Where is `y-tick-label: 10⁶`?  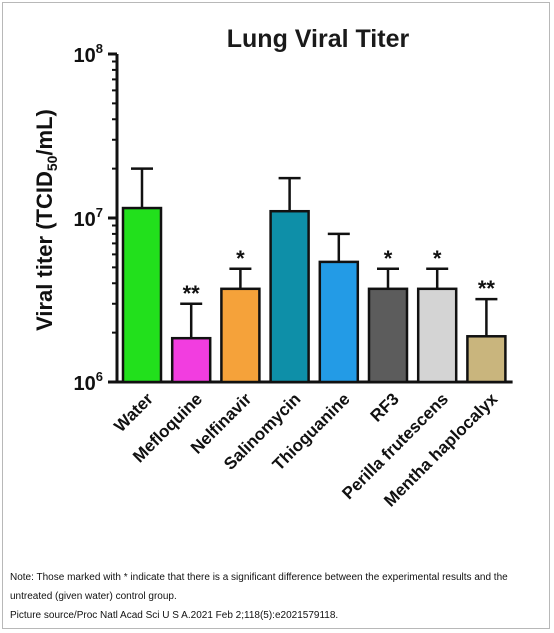 y-tick-label: 10⁶ is located at coordinates (88, 382).